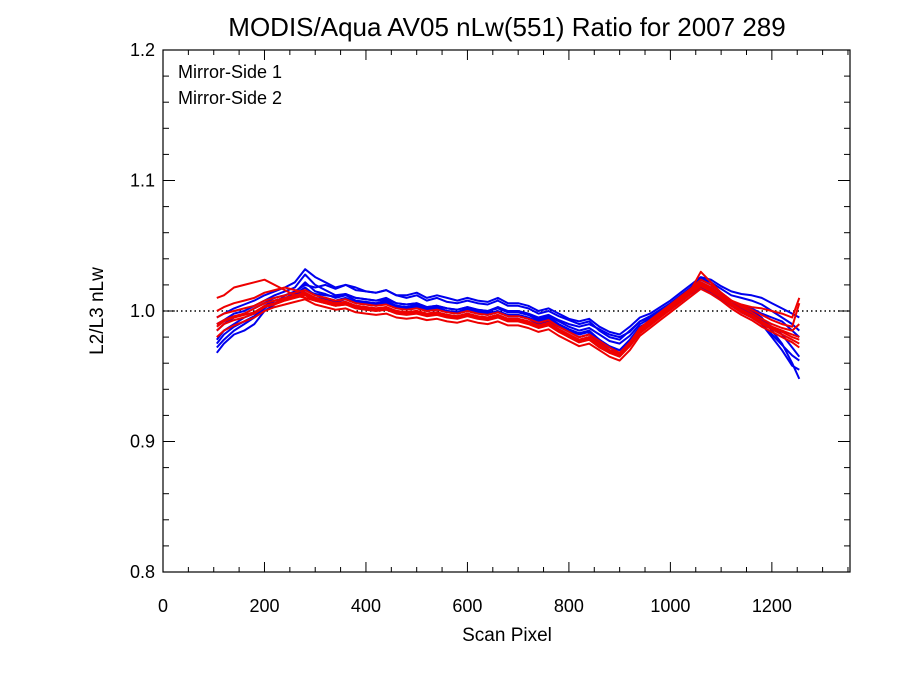 This screenshot has height=675, width=900. Describe the element at coordinates (142, 572) in the screenshot. I see `y-tick-label: 0.8` at that location.